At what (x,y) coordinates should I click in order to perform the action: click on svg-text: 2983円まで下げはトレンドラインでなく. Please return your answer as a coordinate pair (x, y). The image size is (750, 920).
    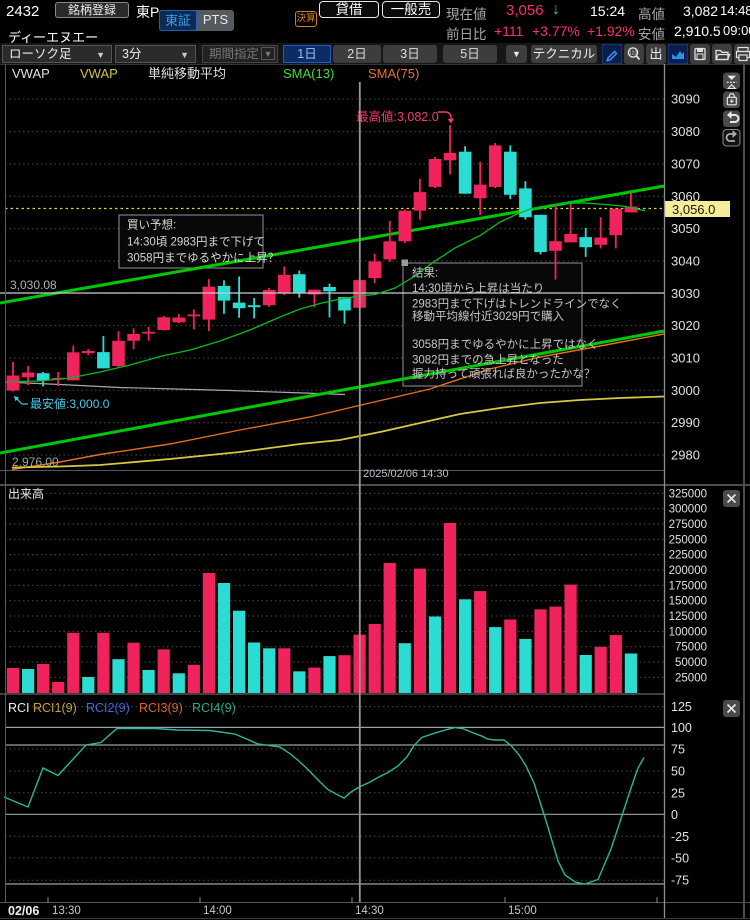
    Looking at the image, I should click on (517, 304).